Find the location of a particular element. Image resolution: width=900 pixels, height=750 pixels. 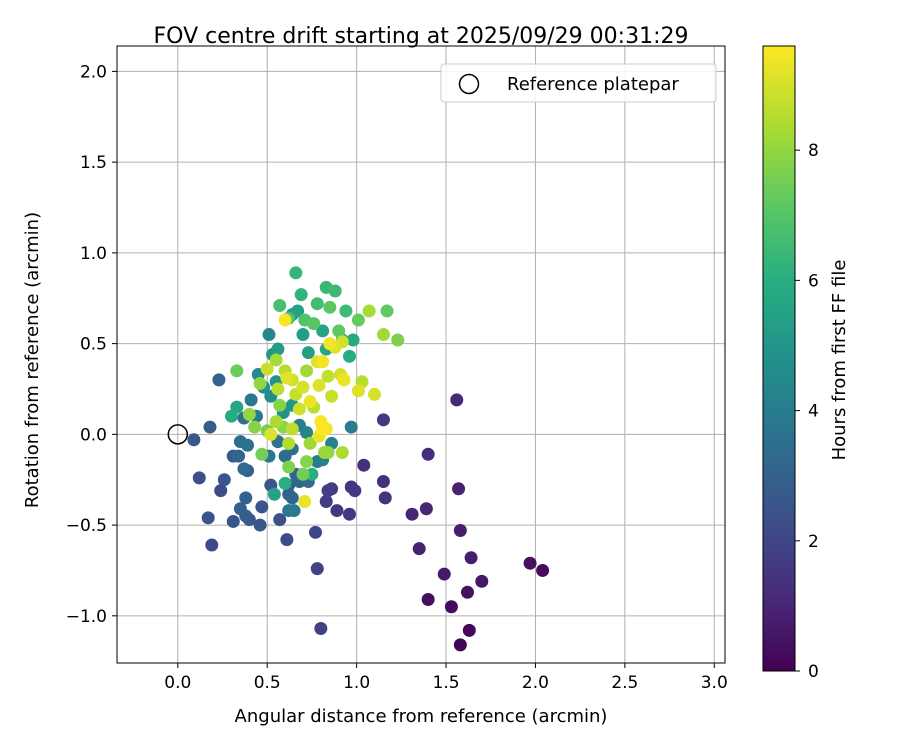

x-tick-label: 2.0 is located at coordinates (535, 683).